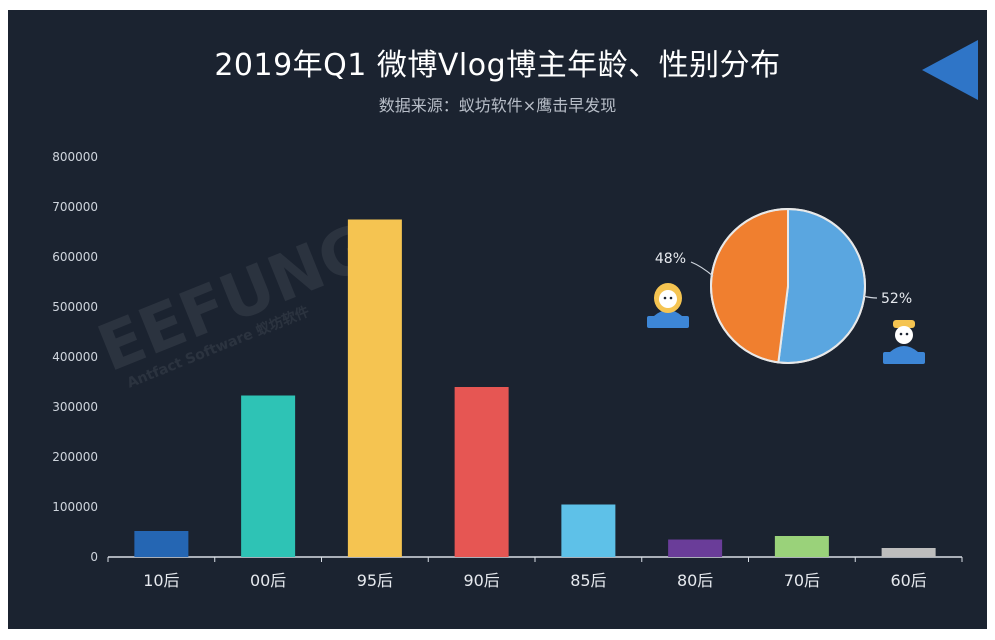  What do you see at coordinates (75, 507) in the screenshot?
I see `y-tick-label: 100000` at bounding box center [75, 507].